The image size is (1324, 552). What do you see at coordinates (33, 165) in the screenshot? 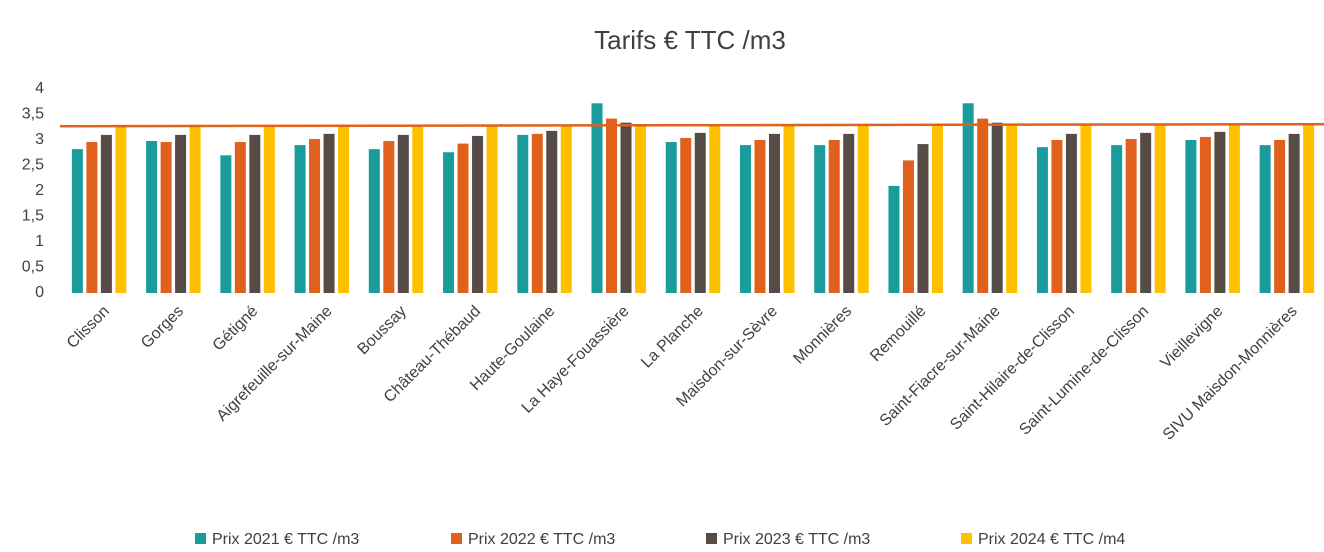
I see `y-tick-label: 2,5` at bounding box center [33, 165].